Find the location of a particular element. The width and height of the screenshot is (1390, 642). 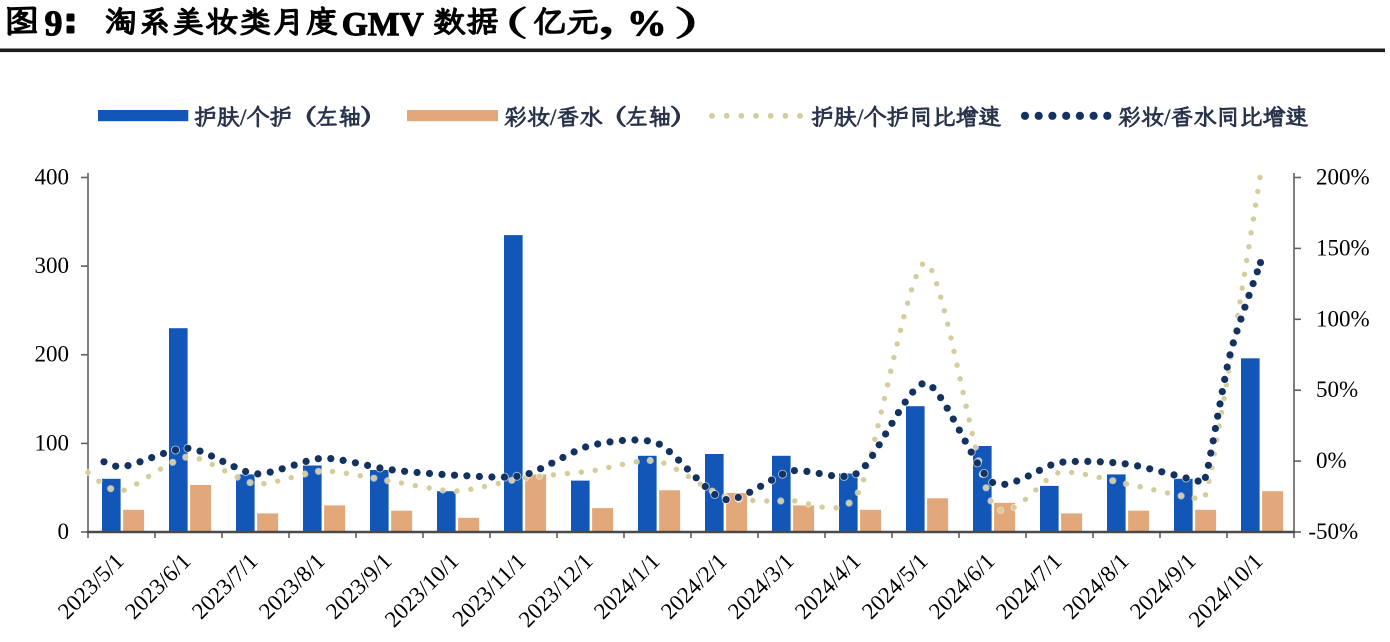

svg-text: 50% is located at coordinates (1337, 389).